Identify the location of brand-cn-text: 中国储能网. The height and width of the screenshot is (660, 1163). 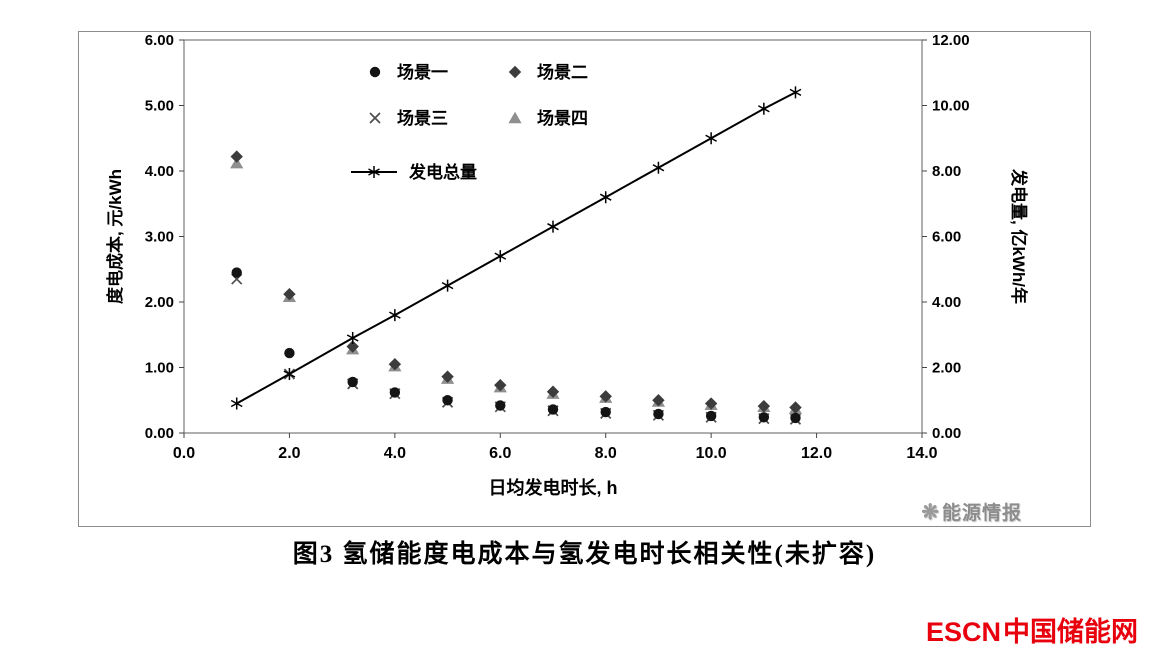
(1071, 632).